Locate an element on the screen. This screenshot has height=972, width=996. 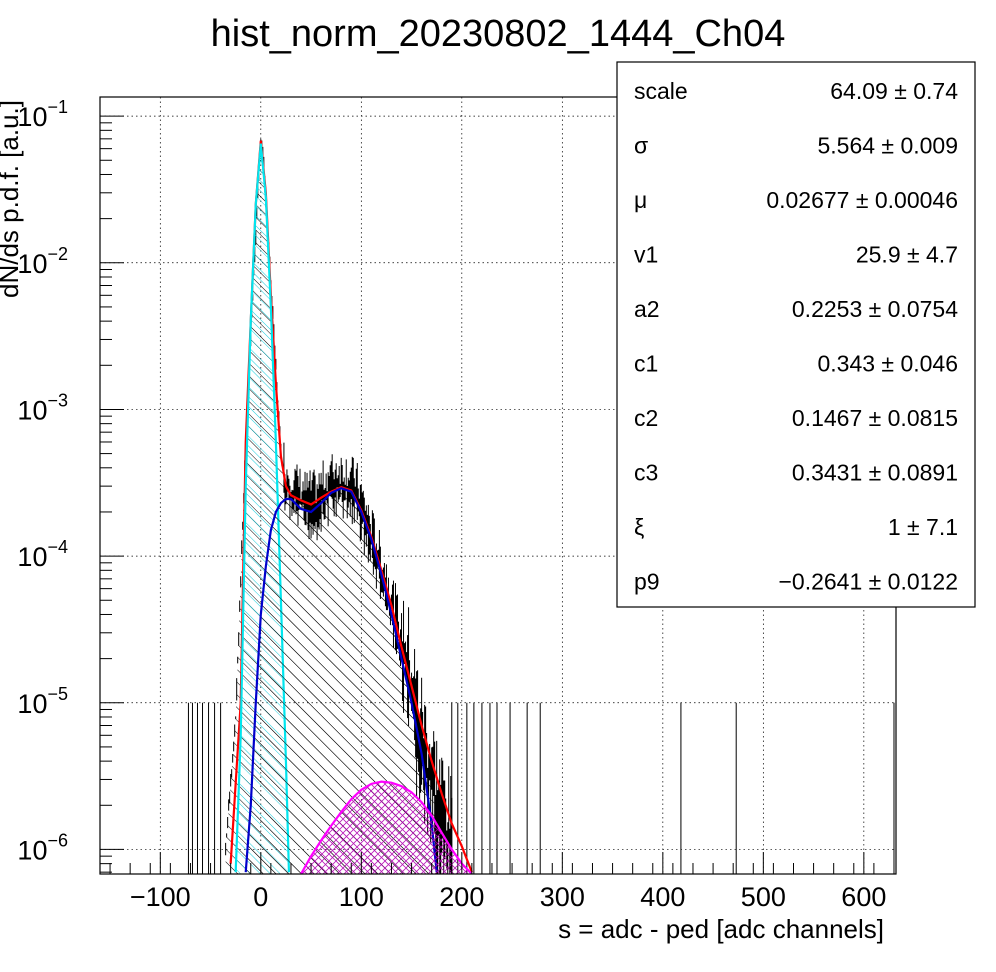
x-tick-label: 100 is located at coordinates (361, 897).